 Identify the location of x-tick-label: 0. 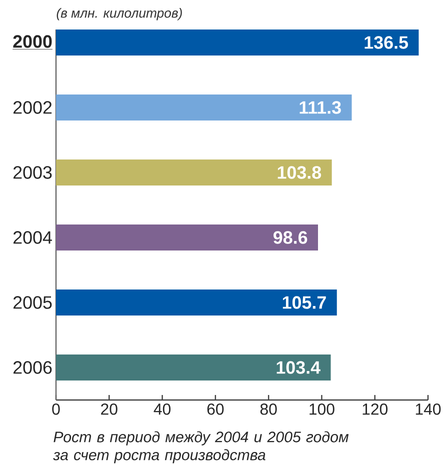
(56, 409).